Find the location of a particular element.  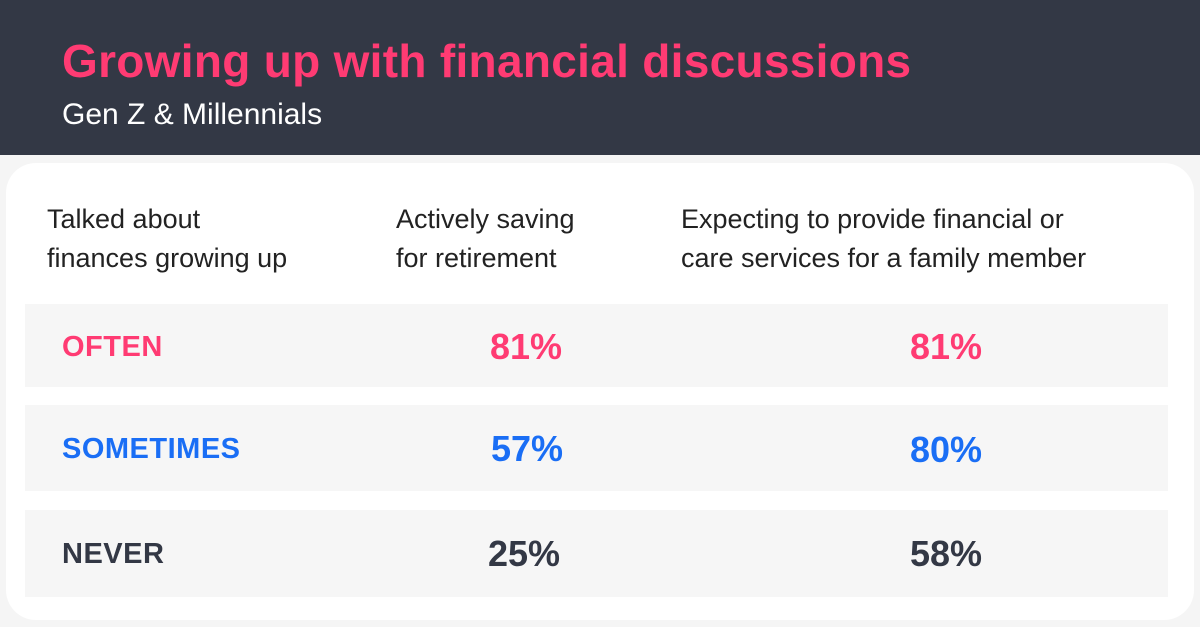

retirement-value: 25% is located at coordinates (524, 553).